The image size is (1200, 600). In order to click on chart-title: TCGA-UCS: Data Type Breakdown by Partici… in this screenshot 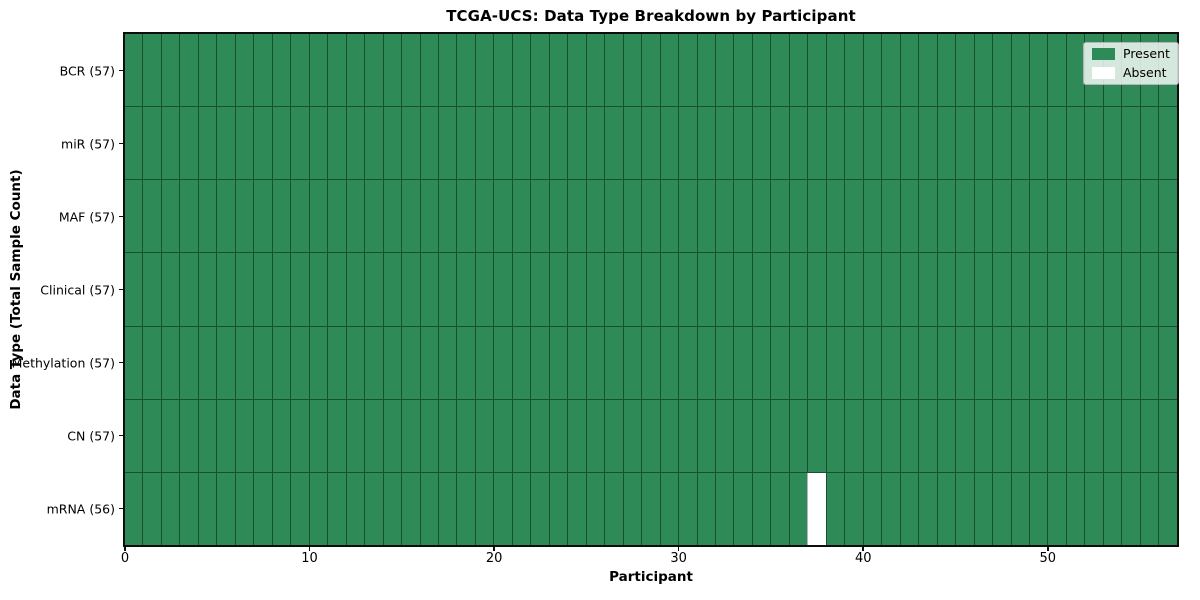, I will do `click(651, 16)`.